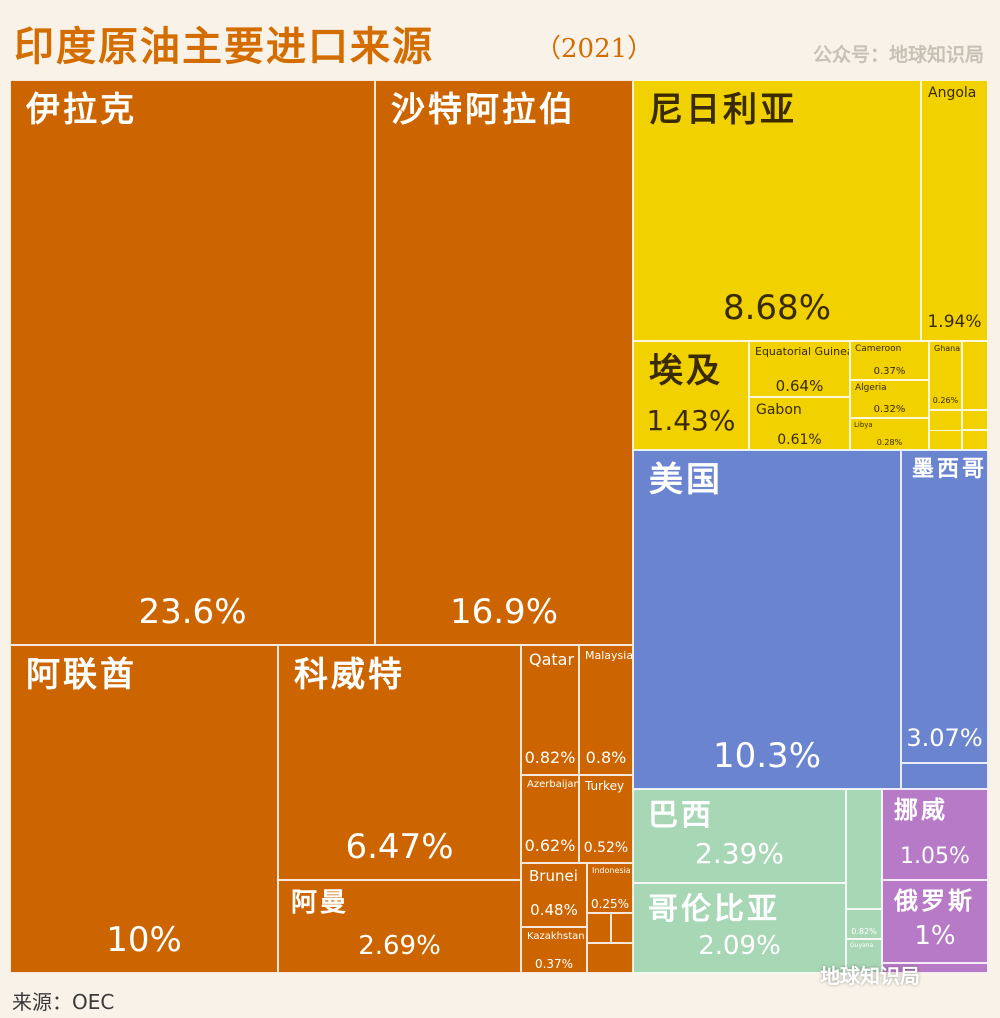 The image size is (1000, 1018). I want to click on tile-15: 尼日利亚 8.68%, so click(777, 210).